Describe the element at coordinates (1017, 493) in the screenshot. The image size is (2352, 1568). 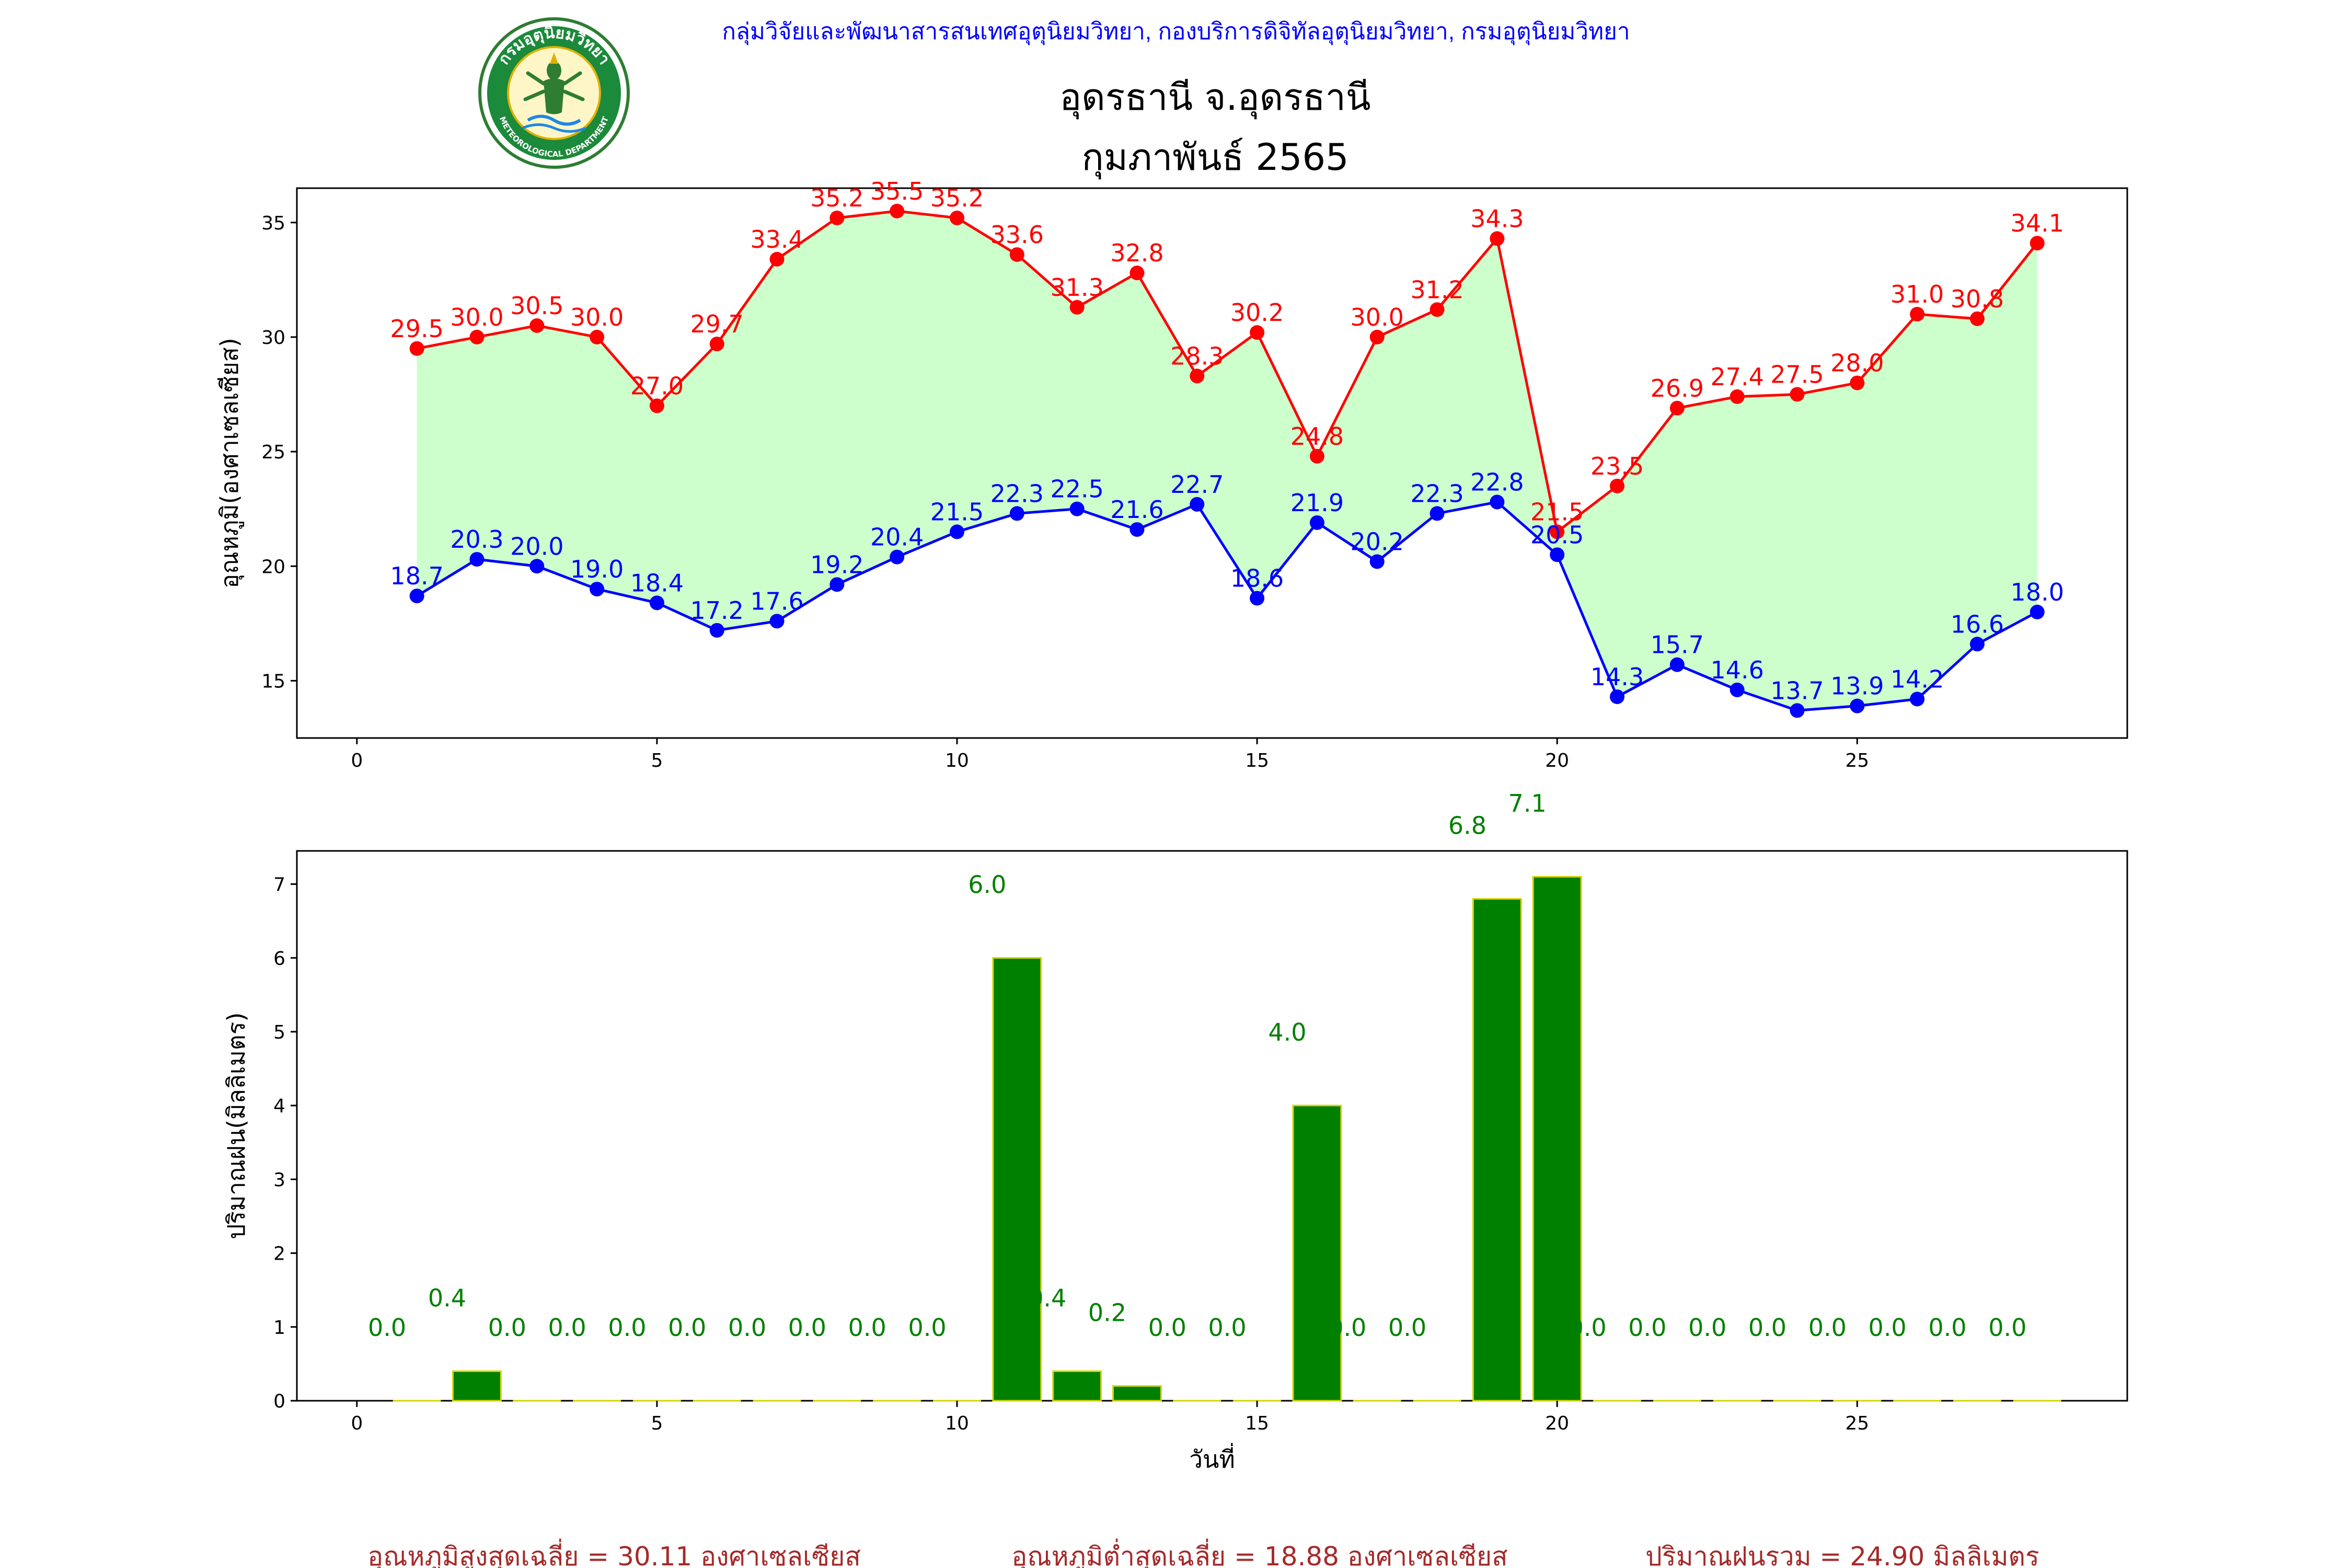
I see `min-temperature-label: 22.3` at that location.